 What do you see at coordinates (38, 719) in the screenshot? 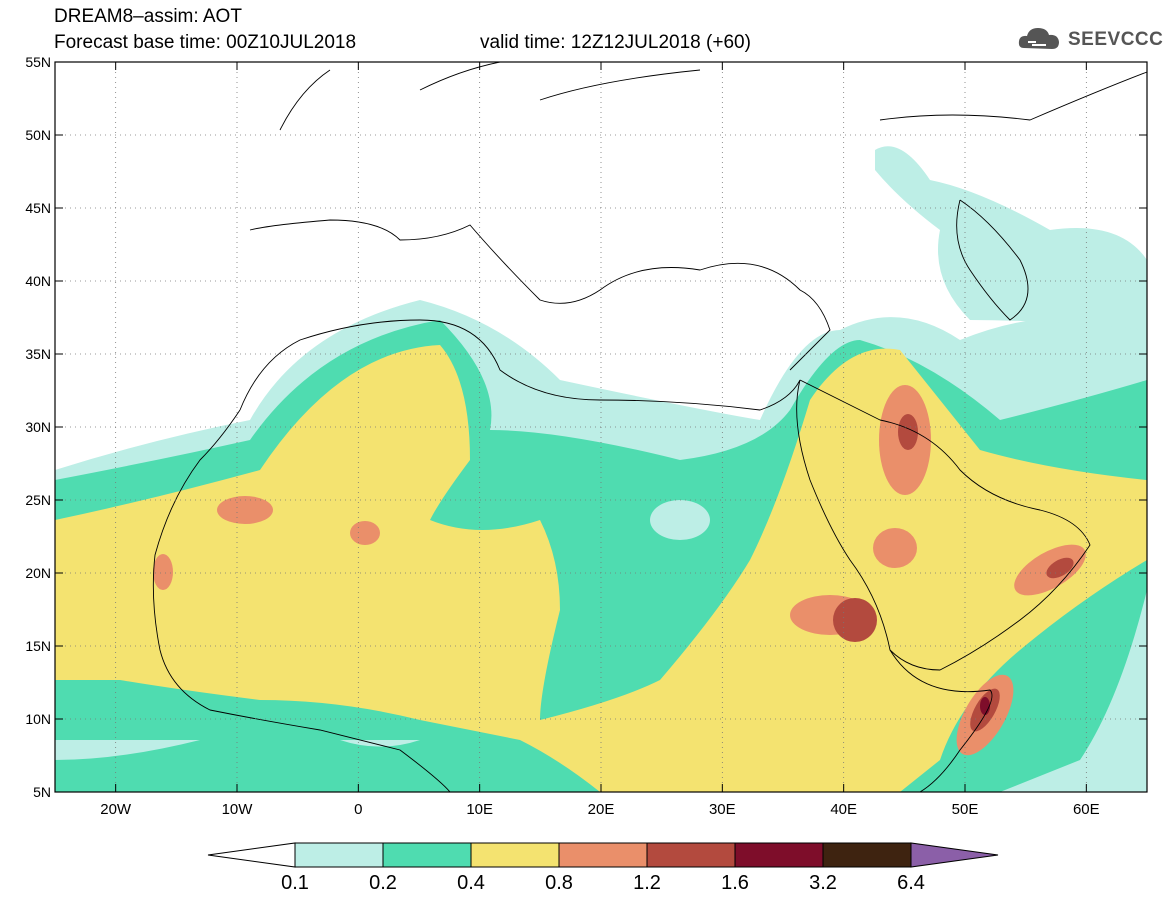
I see `lat-tick-label: 10N` at bounding box center [38, 719].